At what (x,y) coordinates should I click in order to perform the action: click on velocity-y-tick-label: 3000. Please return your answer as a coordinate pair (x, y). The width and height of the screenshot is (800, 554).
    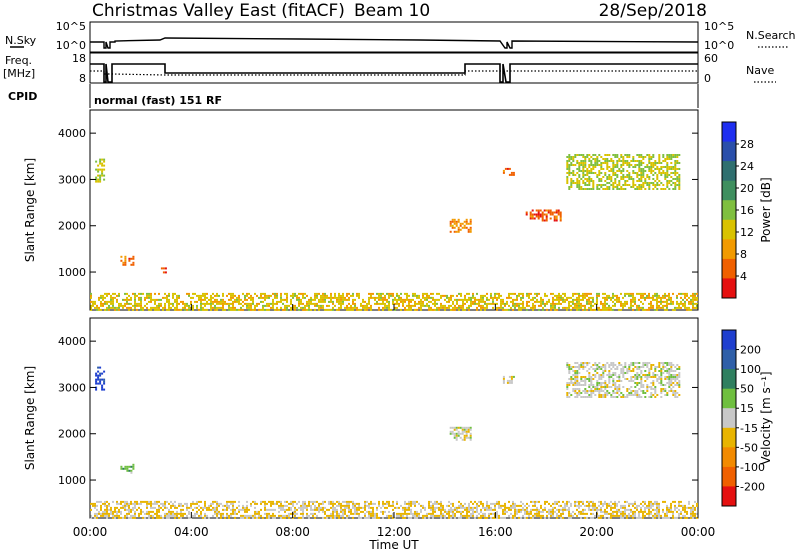
    Looking at the image, I should click on (72, 387).